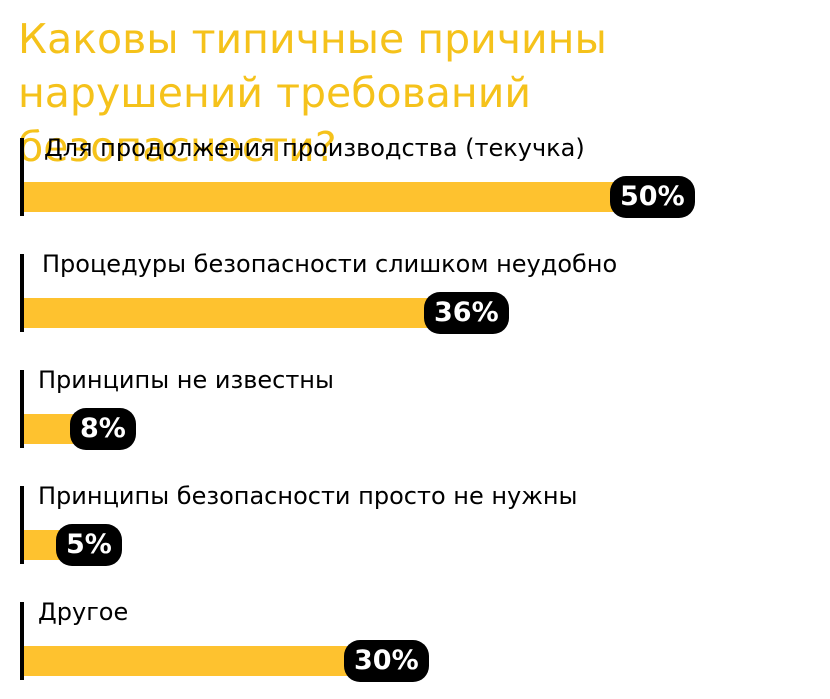 The width and height of the screenshot is (830, 699). What do you see at coordinates (466, 313) in the screenshot?
I see `value-label: 36%` at bounding box center [466, 313].